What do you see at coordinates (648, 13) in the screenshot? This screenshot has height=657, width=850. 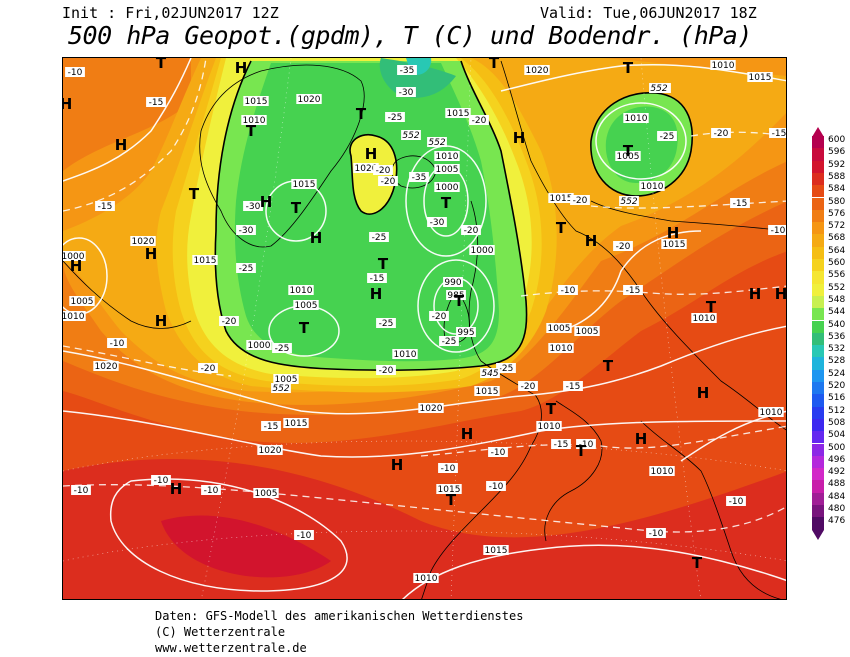 I see `valid-time: Valid: Tue,06JUN2017 18Z` at bounding box center [648, 13].